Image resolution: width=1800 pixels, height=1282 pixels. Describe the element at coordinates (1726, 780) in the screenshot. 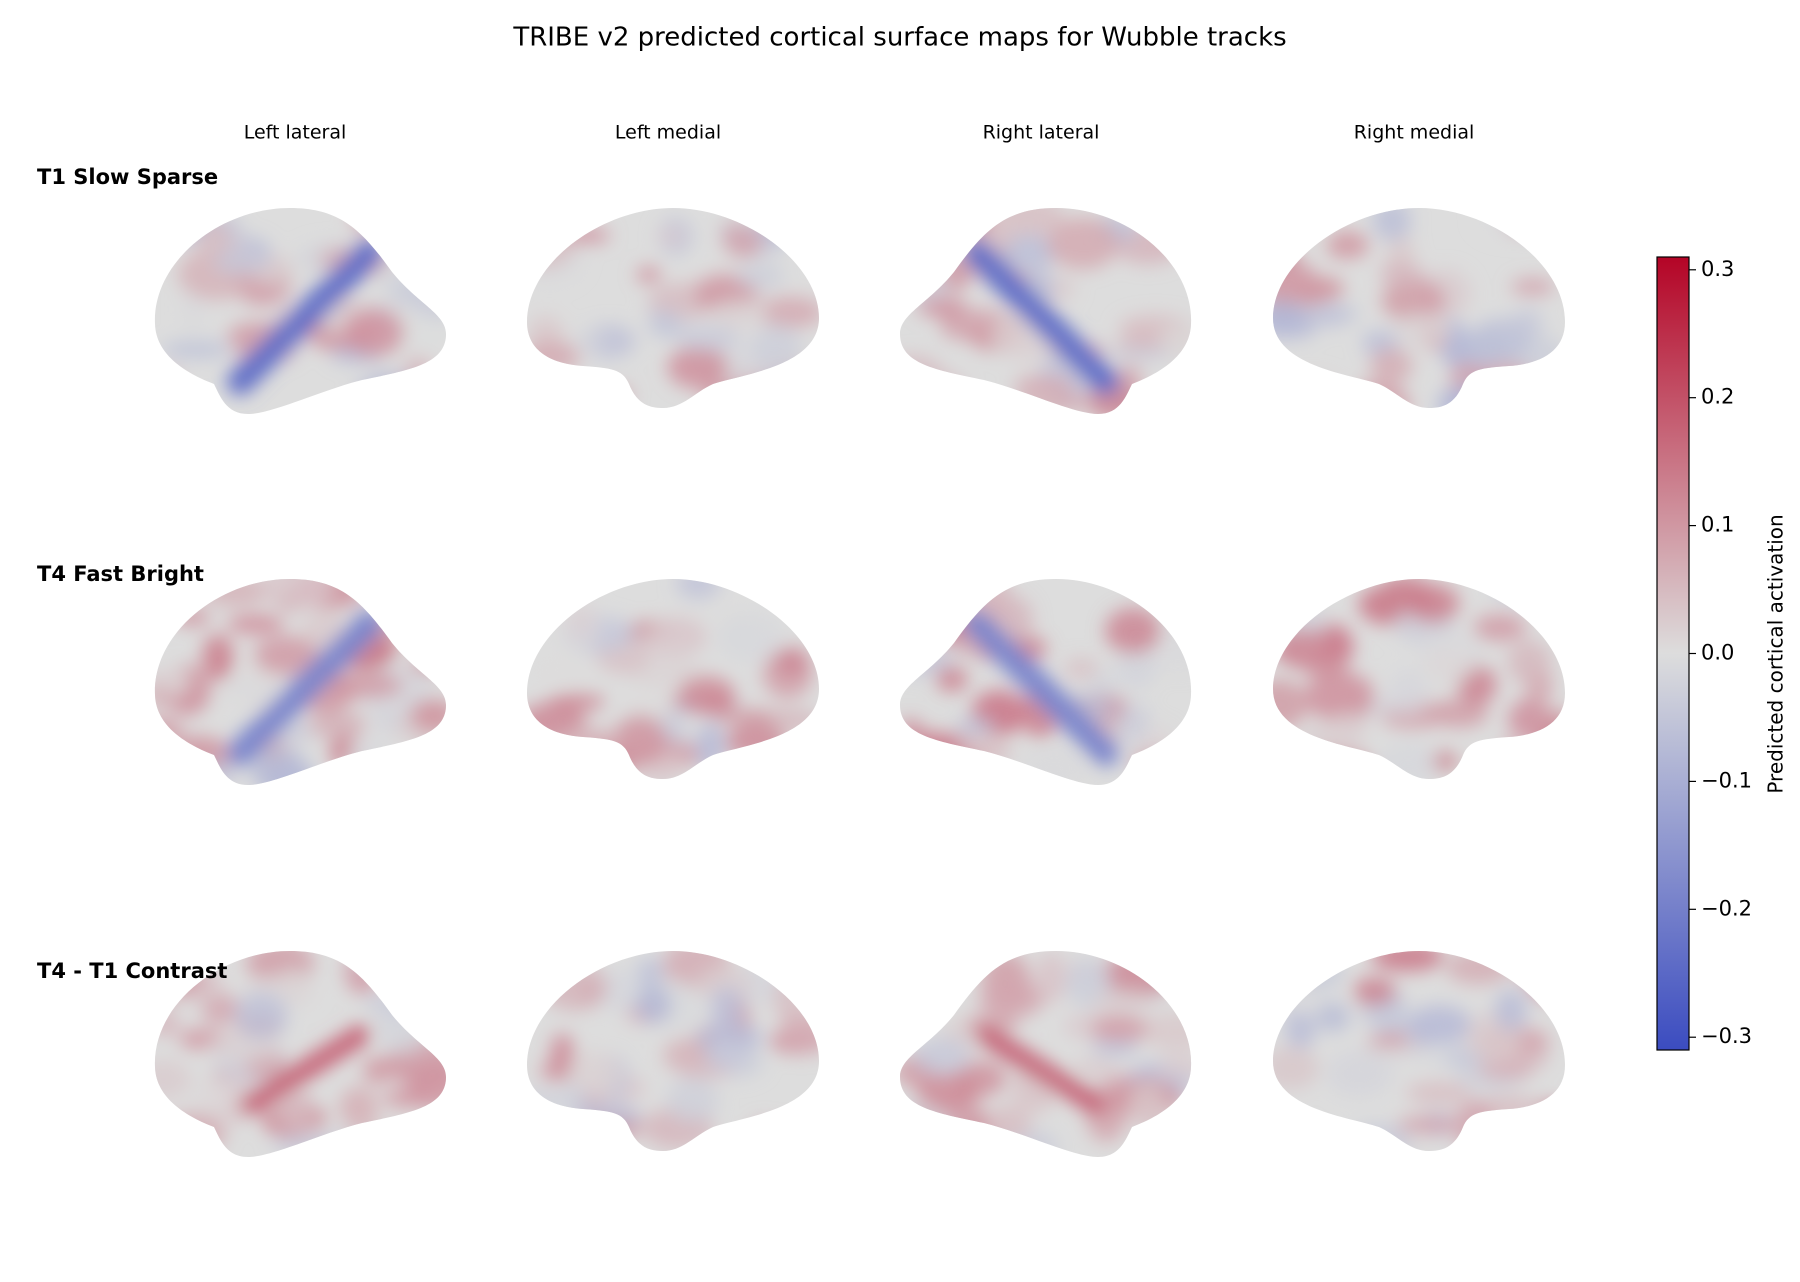

I see `colorbar-tick-label: −0.1` at that location.